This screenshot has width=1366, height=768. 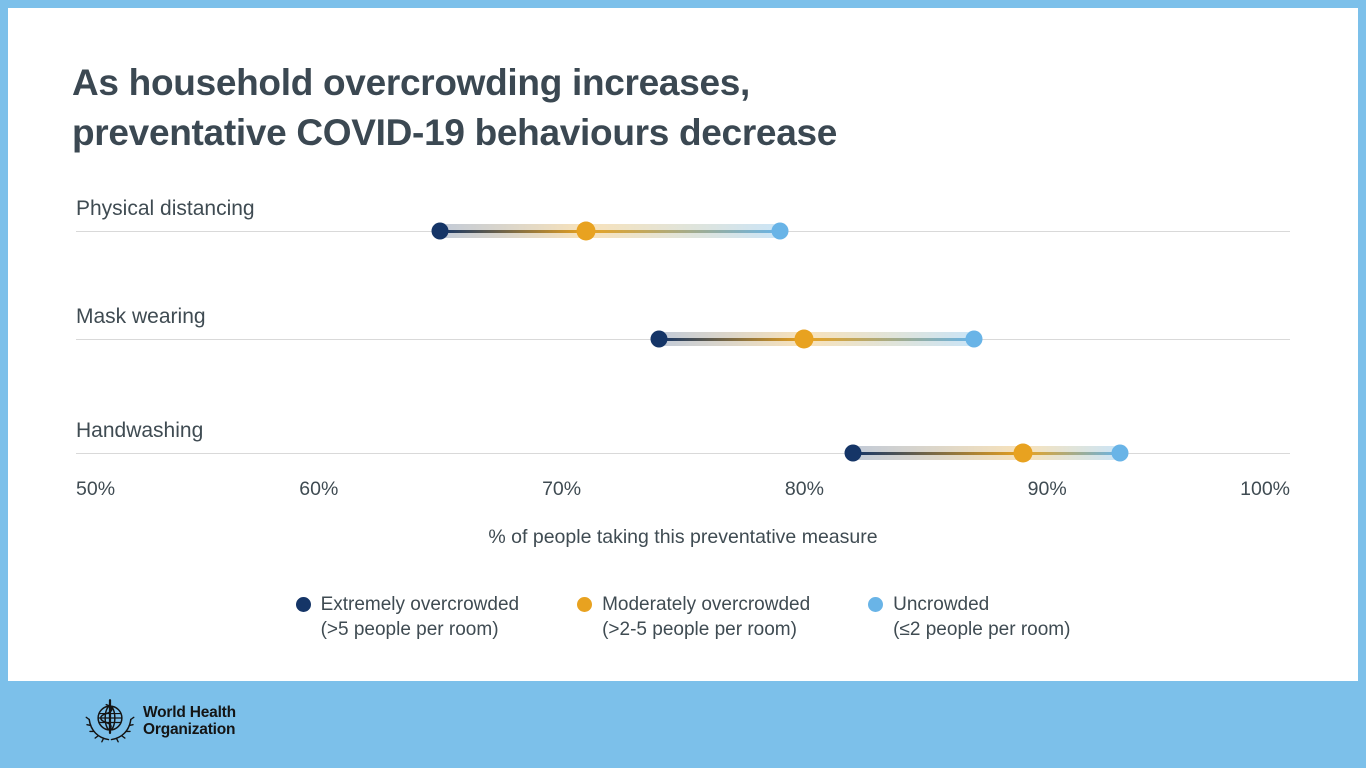 I want to click on legend-label-line-2: (≤2 people per room), so click(x=982, y=630).